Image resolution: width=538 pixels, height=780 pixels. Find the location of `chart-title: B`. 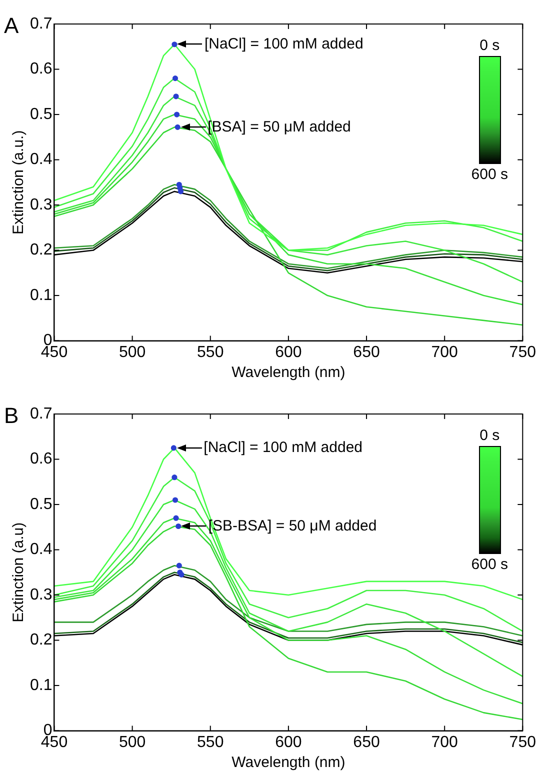

chart-title: B is located at coordinates (11, 415).